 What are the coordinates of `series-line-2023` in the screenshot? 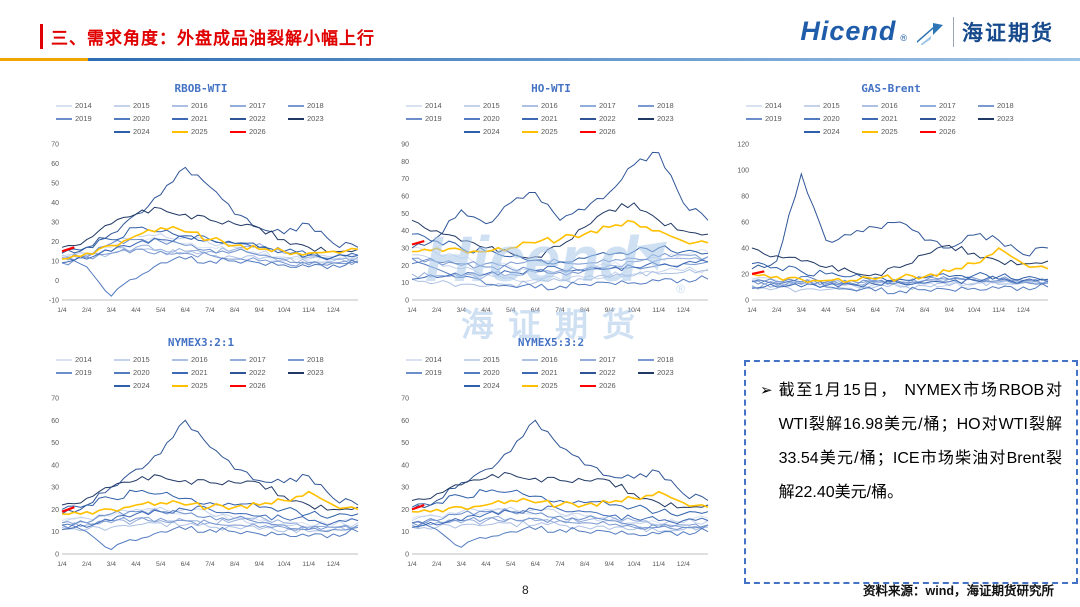 It's located at (560, 230).